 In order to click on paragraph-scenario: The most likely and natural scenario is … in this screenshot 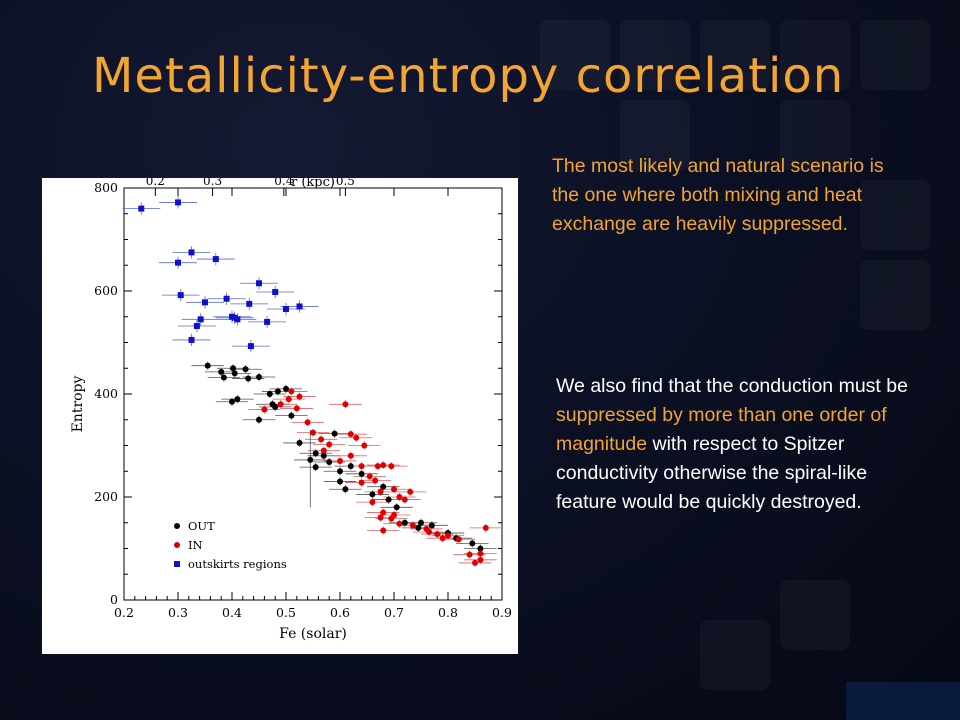, I will do `click(718, 195)`.